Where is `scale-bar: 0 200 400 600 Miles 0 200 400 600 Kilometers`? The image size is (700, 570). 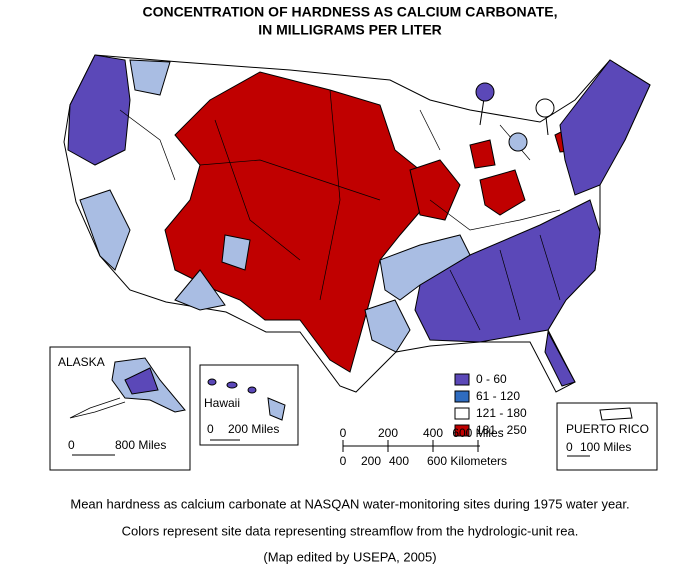 scale-bar: 0 200 400 600 Miles 0 200 400 600 Kilometers is located at coordinates (423, 447).